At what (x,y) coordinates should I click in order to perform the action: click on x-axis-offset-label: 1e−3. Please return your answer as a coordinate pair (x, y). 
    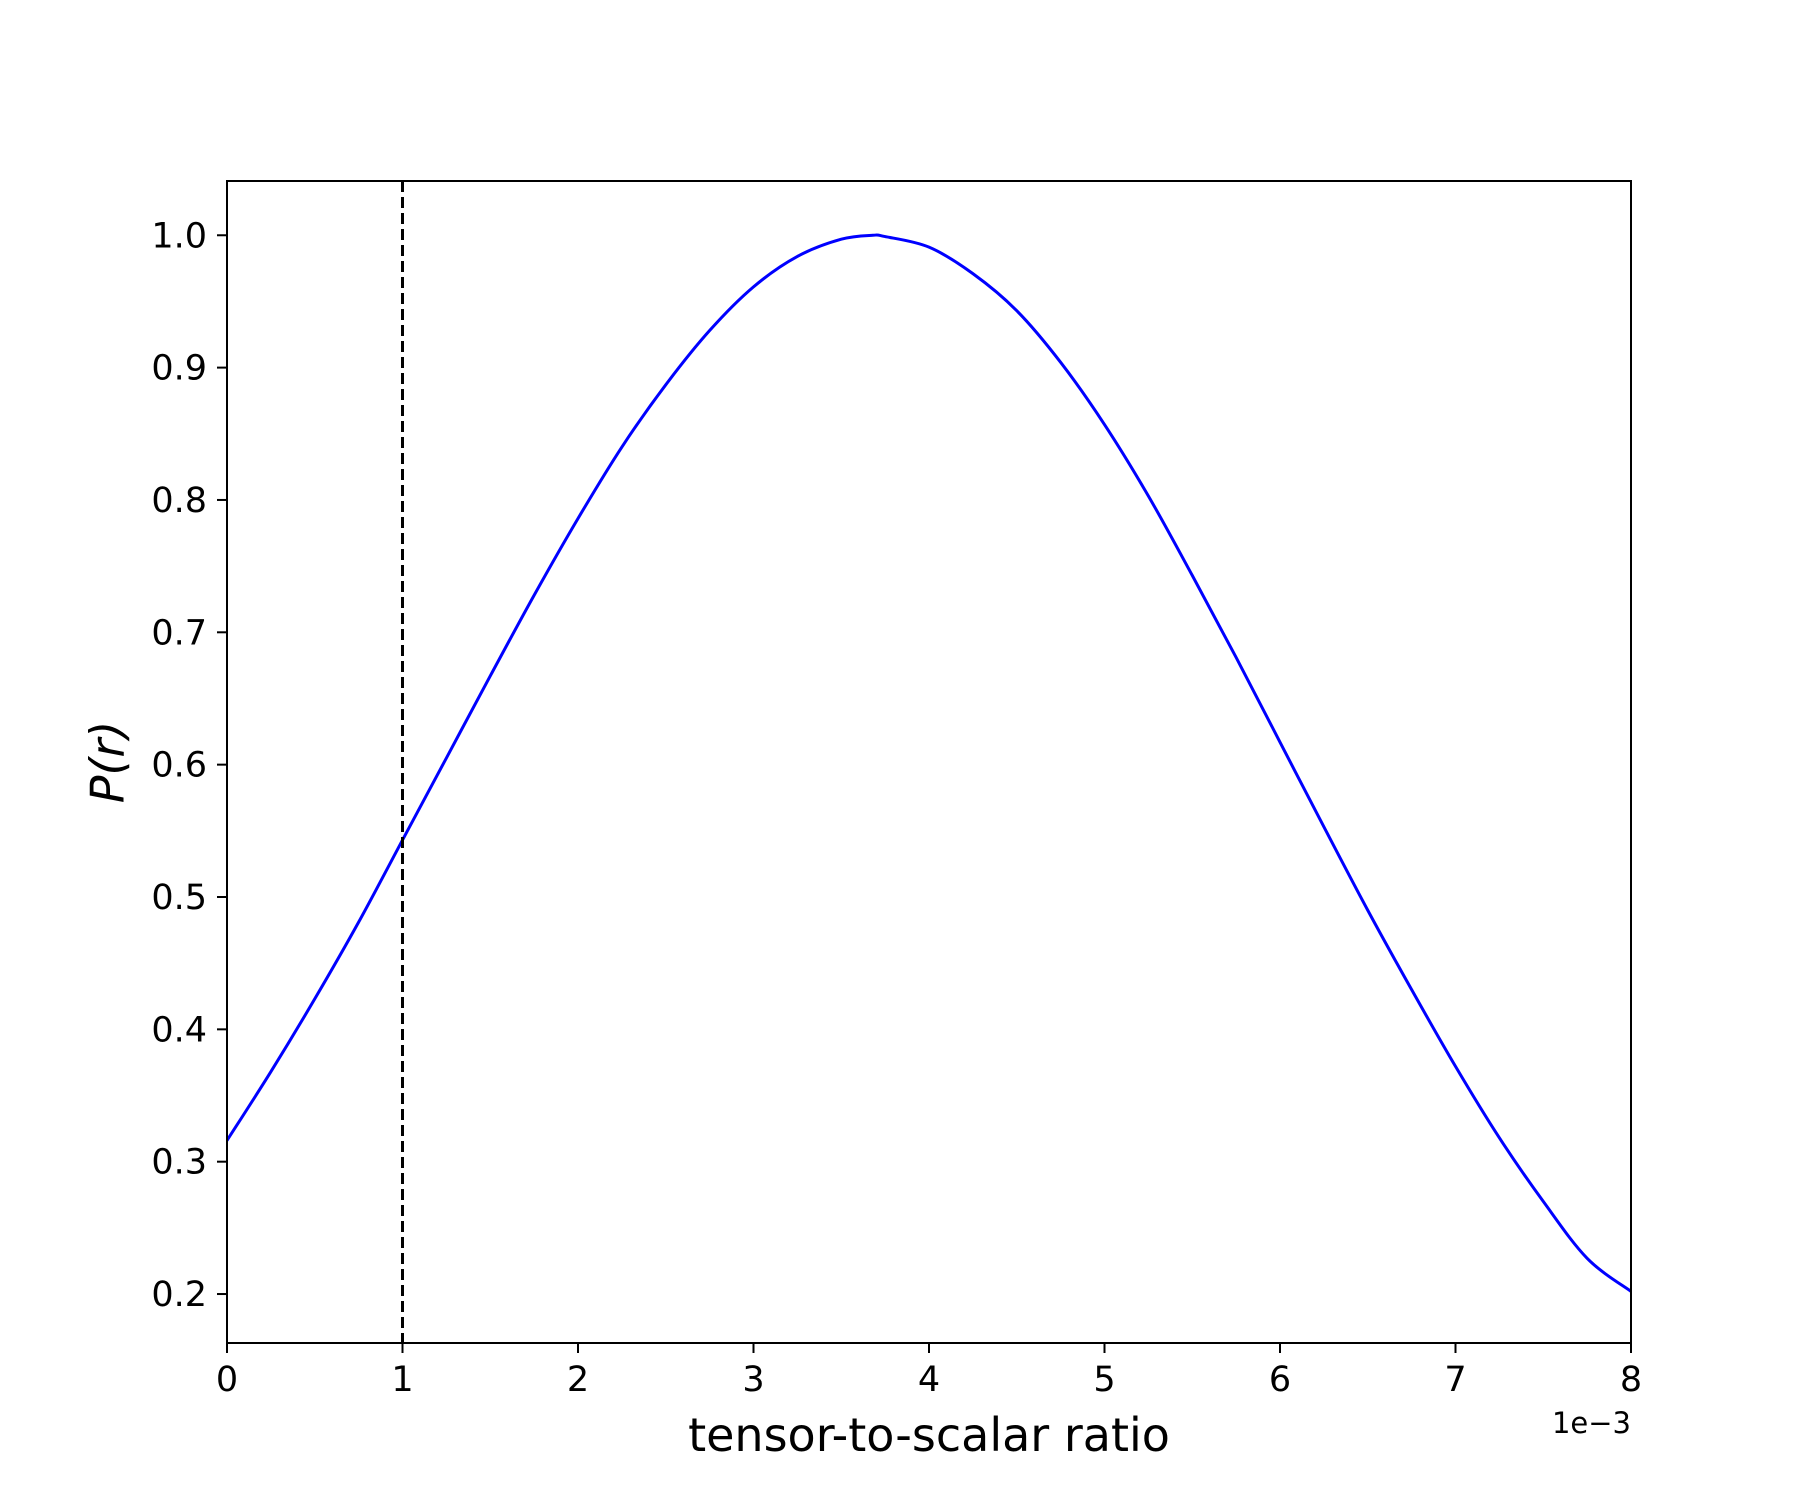
    Looking at the image, I should click on (1591, 1423).